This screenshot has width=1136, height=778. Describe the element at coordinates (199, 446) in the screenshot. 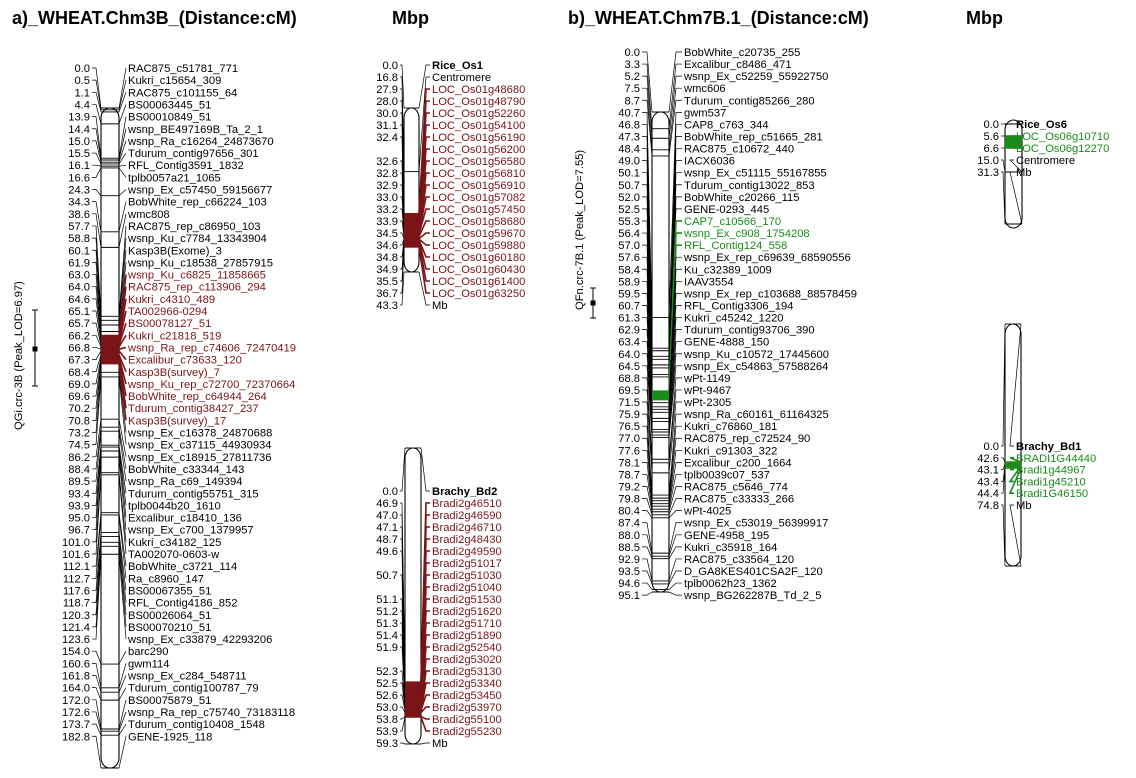

I see `panel-a-wheat-marker-label: wsnp_Ex_c37115_44930934` at that location.